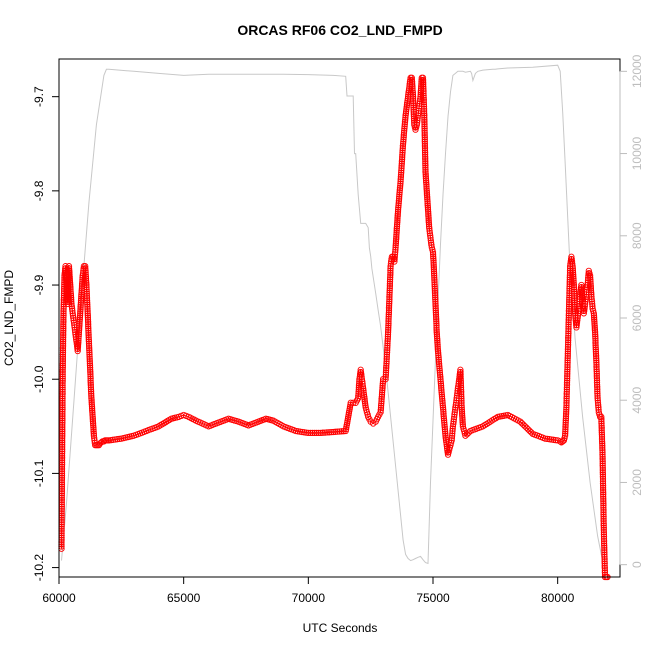  What do you see at coordinates (59, 598) in the screenshot?
I see `x-tick-label: 60000` at bounding box center [59, 598].